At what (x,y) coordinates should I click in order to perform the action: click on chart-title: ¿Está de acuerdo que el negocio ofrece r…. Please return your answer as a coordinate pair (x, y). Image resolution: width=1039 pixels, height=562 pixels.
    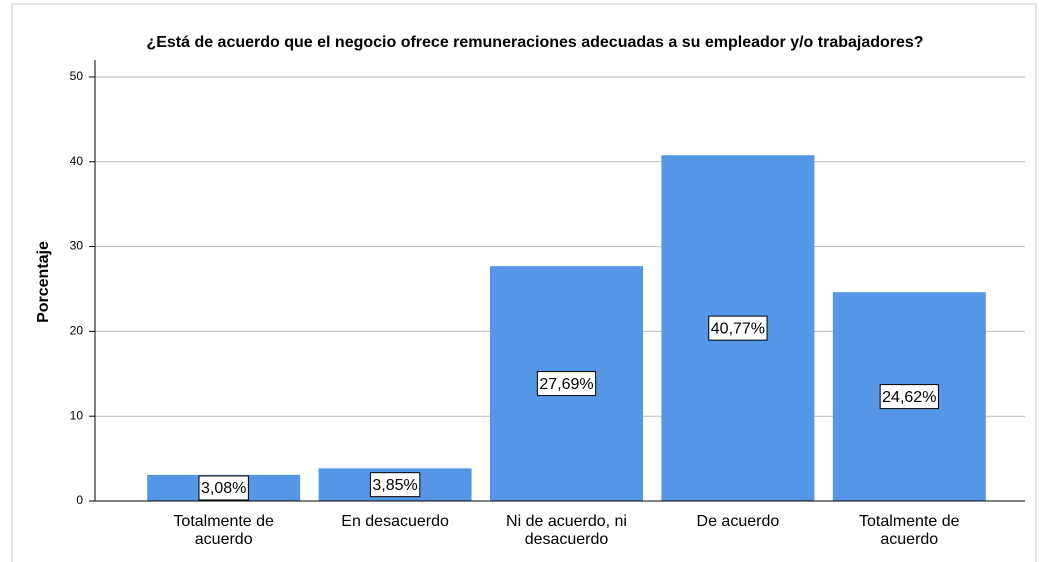
    Looking at the image, I should click on (534, 42).